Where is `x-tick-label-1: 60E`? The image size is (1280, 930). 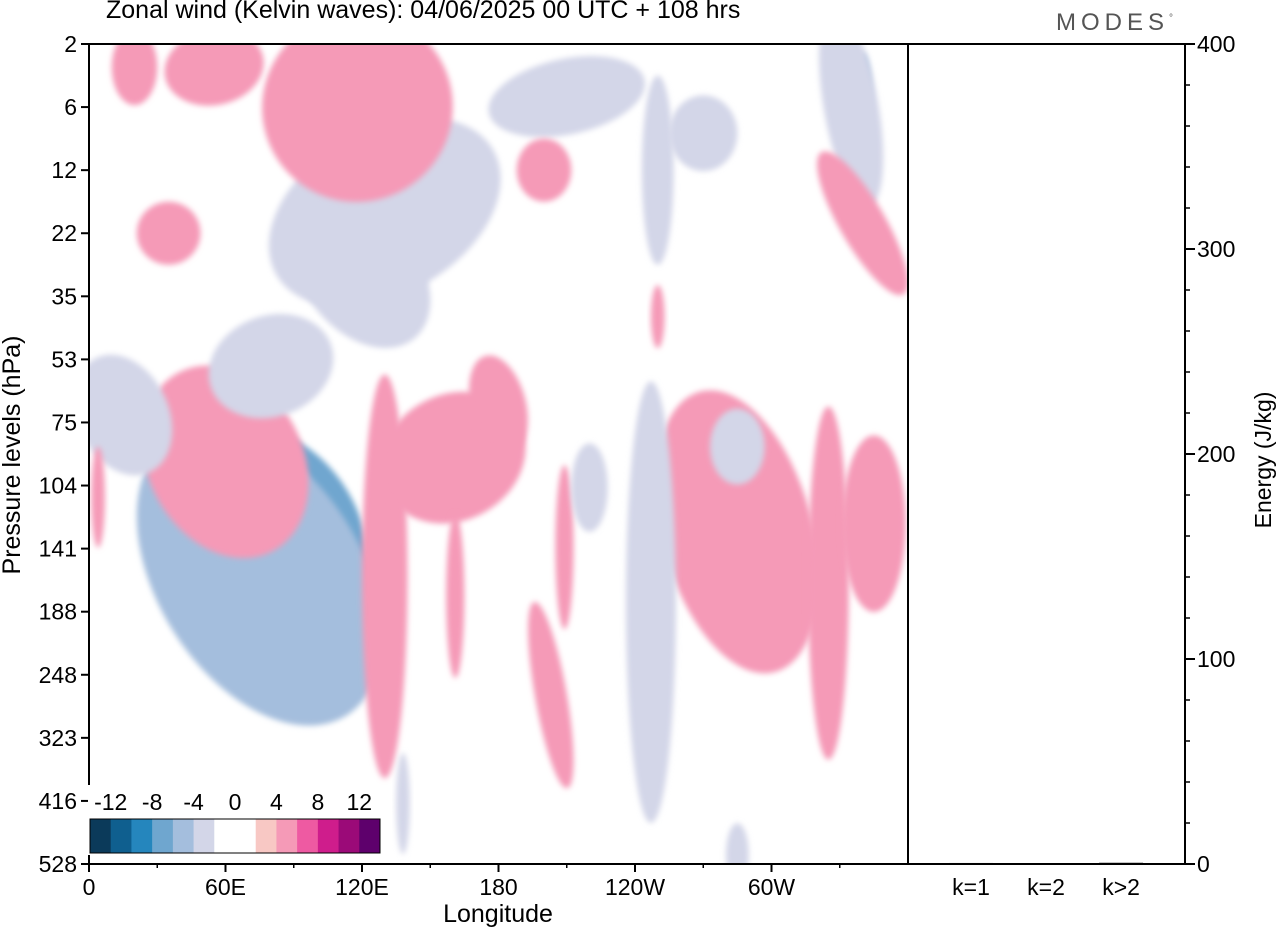 x-tick-label-1: 60E is located at coordinates (225, 887).